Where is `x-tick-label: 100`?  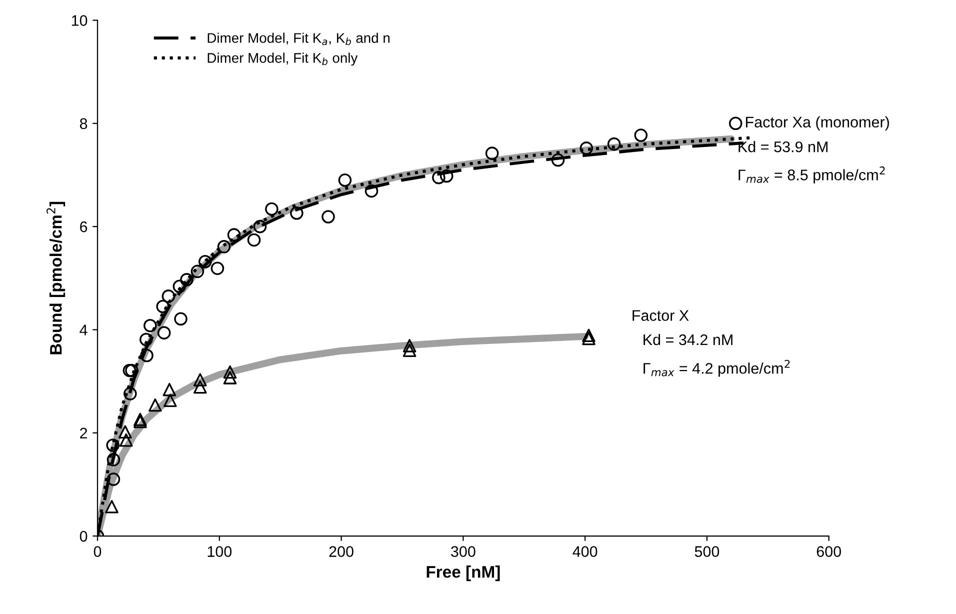
x-tick-label: 100 is located at coordinates (220, 551).